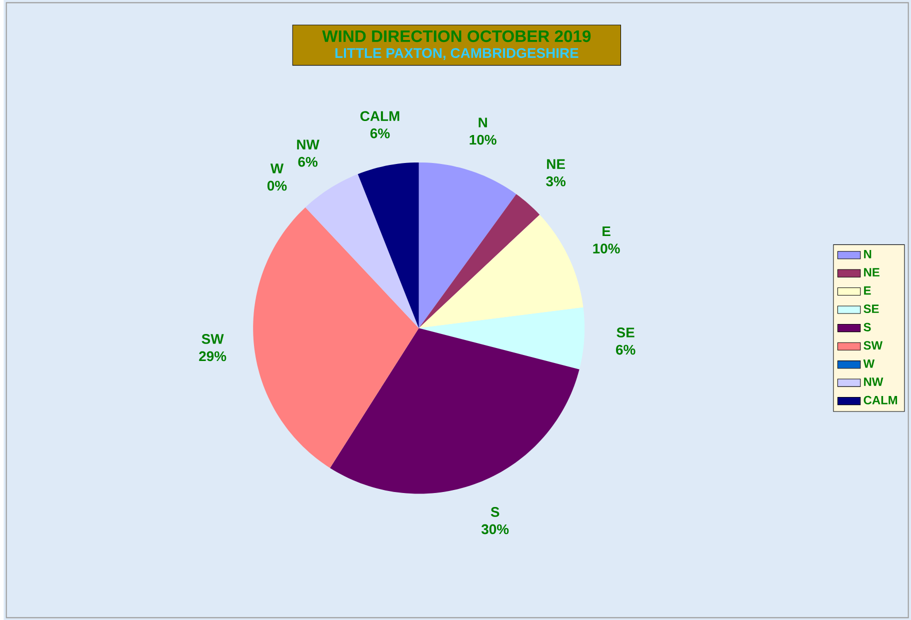 Image resolution: width=911 pixels, height=620 pixels. I want to click on data-label: 3%, so click(556, 181).